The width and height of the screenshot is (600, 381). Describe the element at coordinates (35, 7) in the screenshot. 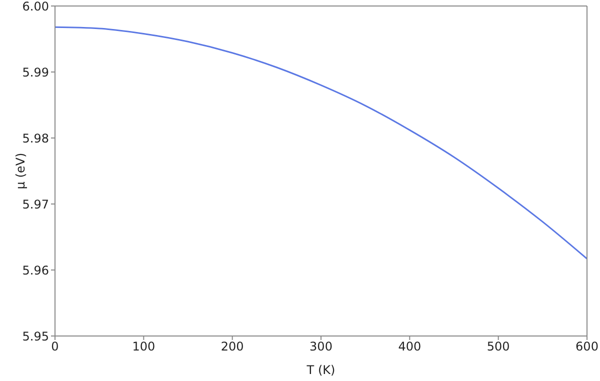

I see `y-tick-label: 6.00` at that location.